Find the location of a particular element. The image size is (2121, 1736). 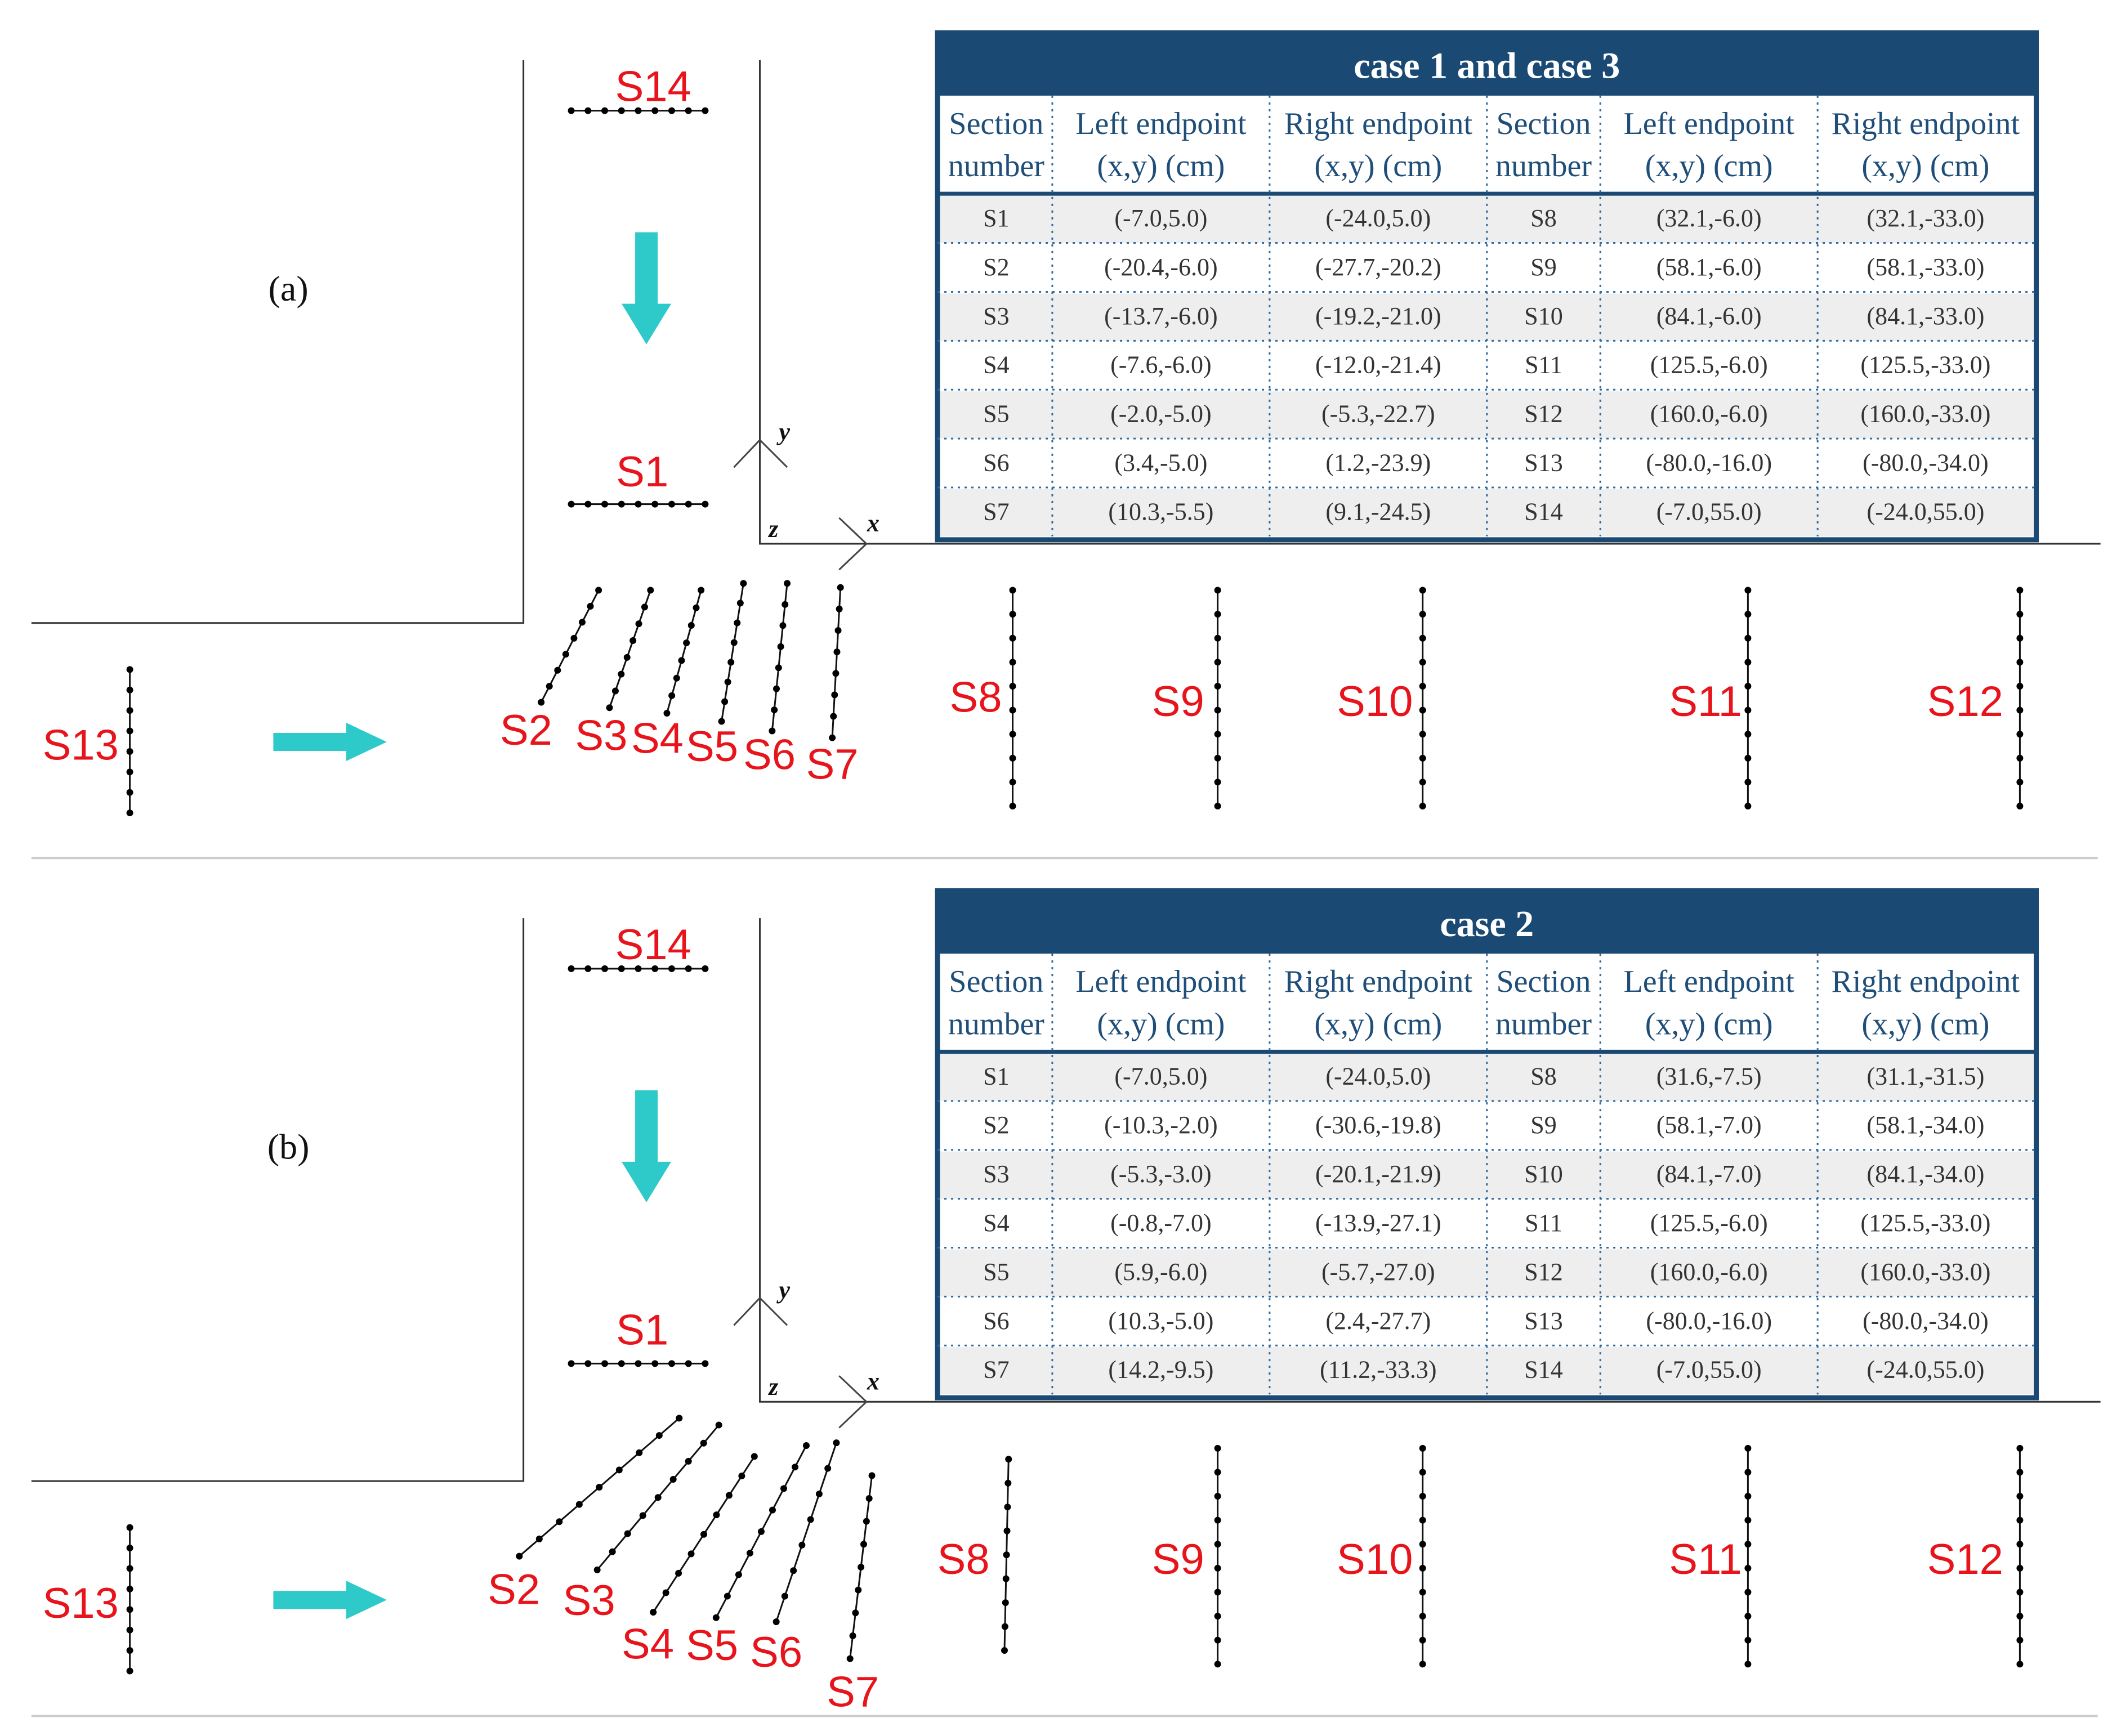

table-cell: (-13.9,-27.1) is located at coordinates (1378, 1223).